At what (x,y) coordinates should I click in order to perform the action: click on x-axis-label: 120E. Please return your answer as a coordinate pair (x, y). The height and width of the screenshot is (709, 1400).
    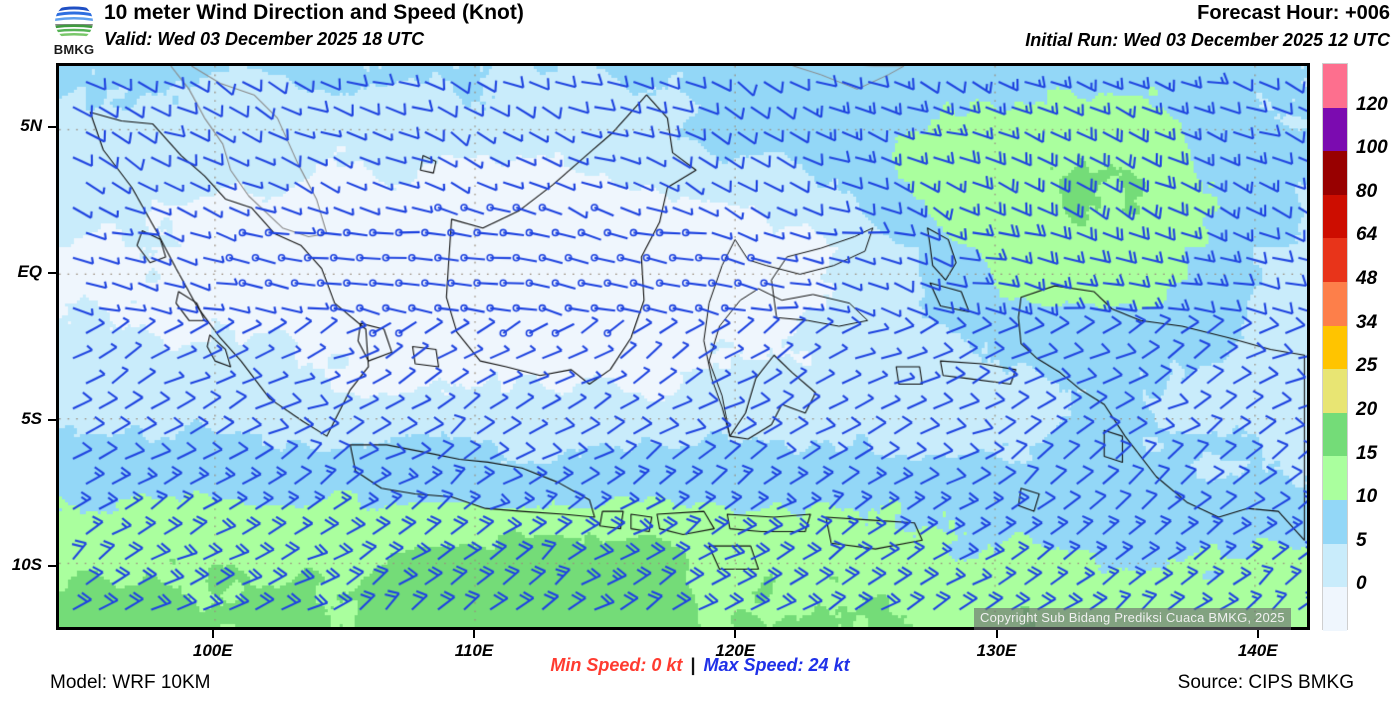
    Looking at the image, I should click on (735, 650).